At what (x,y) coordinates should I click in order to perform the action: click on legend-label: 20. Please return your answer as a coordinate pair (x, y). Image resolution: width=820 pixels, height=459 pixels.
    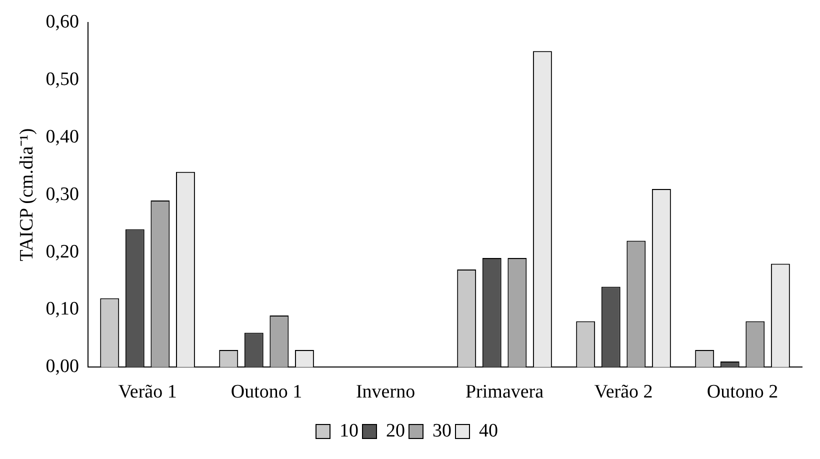
    Looking at the image, I should click on (395, 431).